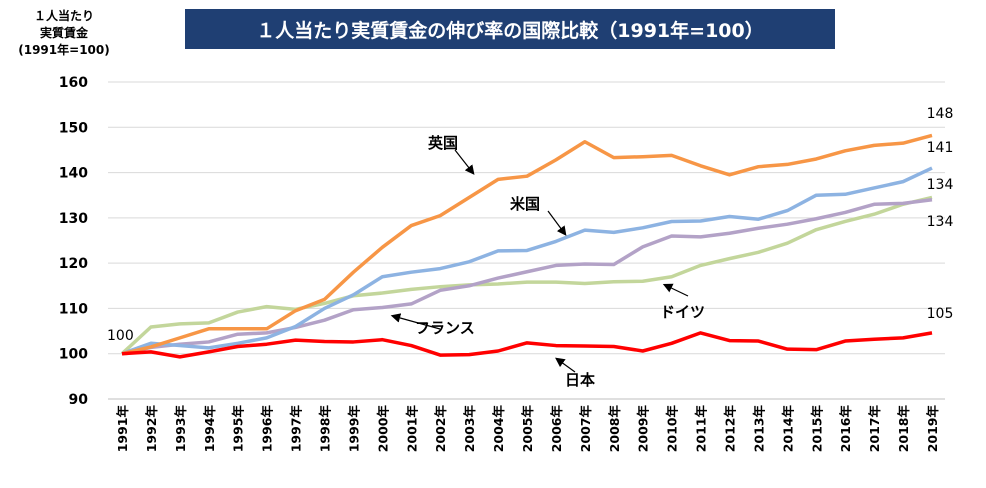 The width and height of the screenshot is (986, 488). I want to click on x-tick-label: 2009年, so click(643, 429).